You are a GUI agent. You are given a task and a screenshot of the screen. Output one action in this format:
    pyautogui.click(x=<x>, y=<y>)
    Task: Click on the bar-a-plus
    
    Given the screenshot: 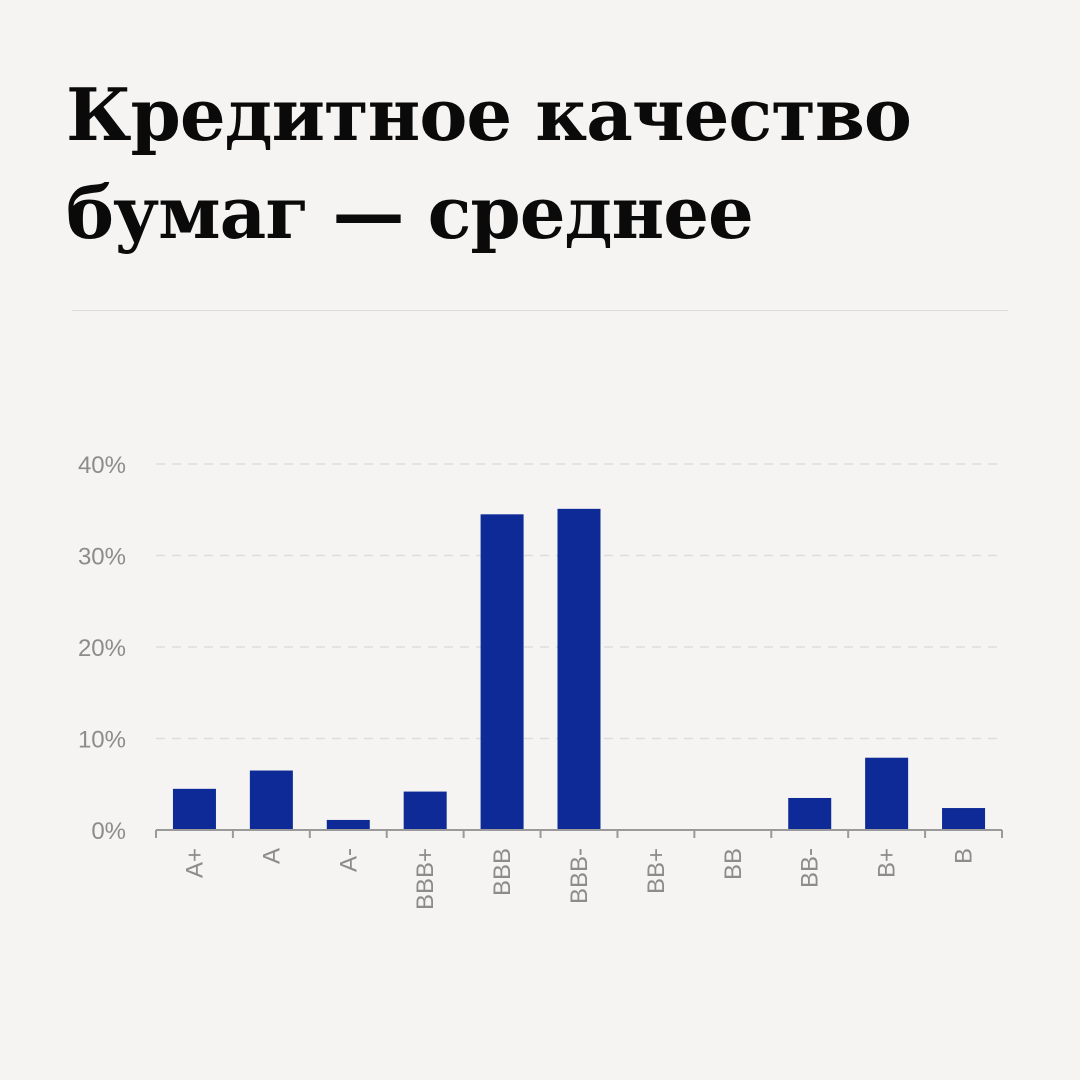 What is the action you would take?
    pyautogui.click(x=194, y=809)
    